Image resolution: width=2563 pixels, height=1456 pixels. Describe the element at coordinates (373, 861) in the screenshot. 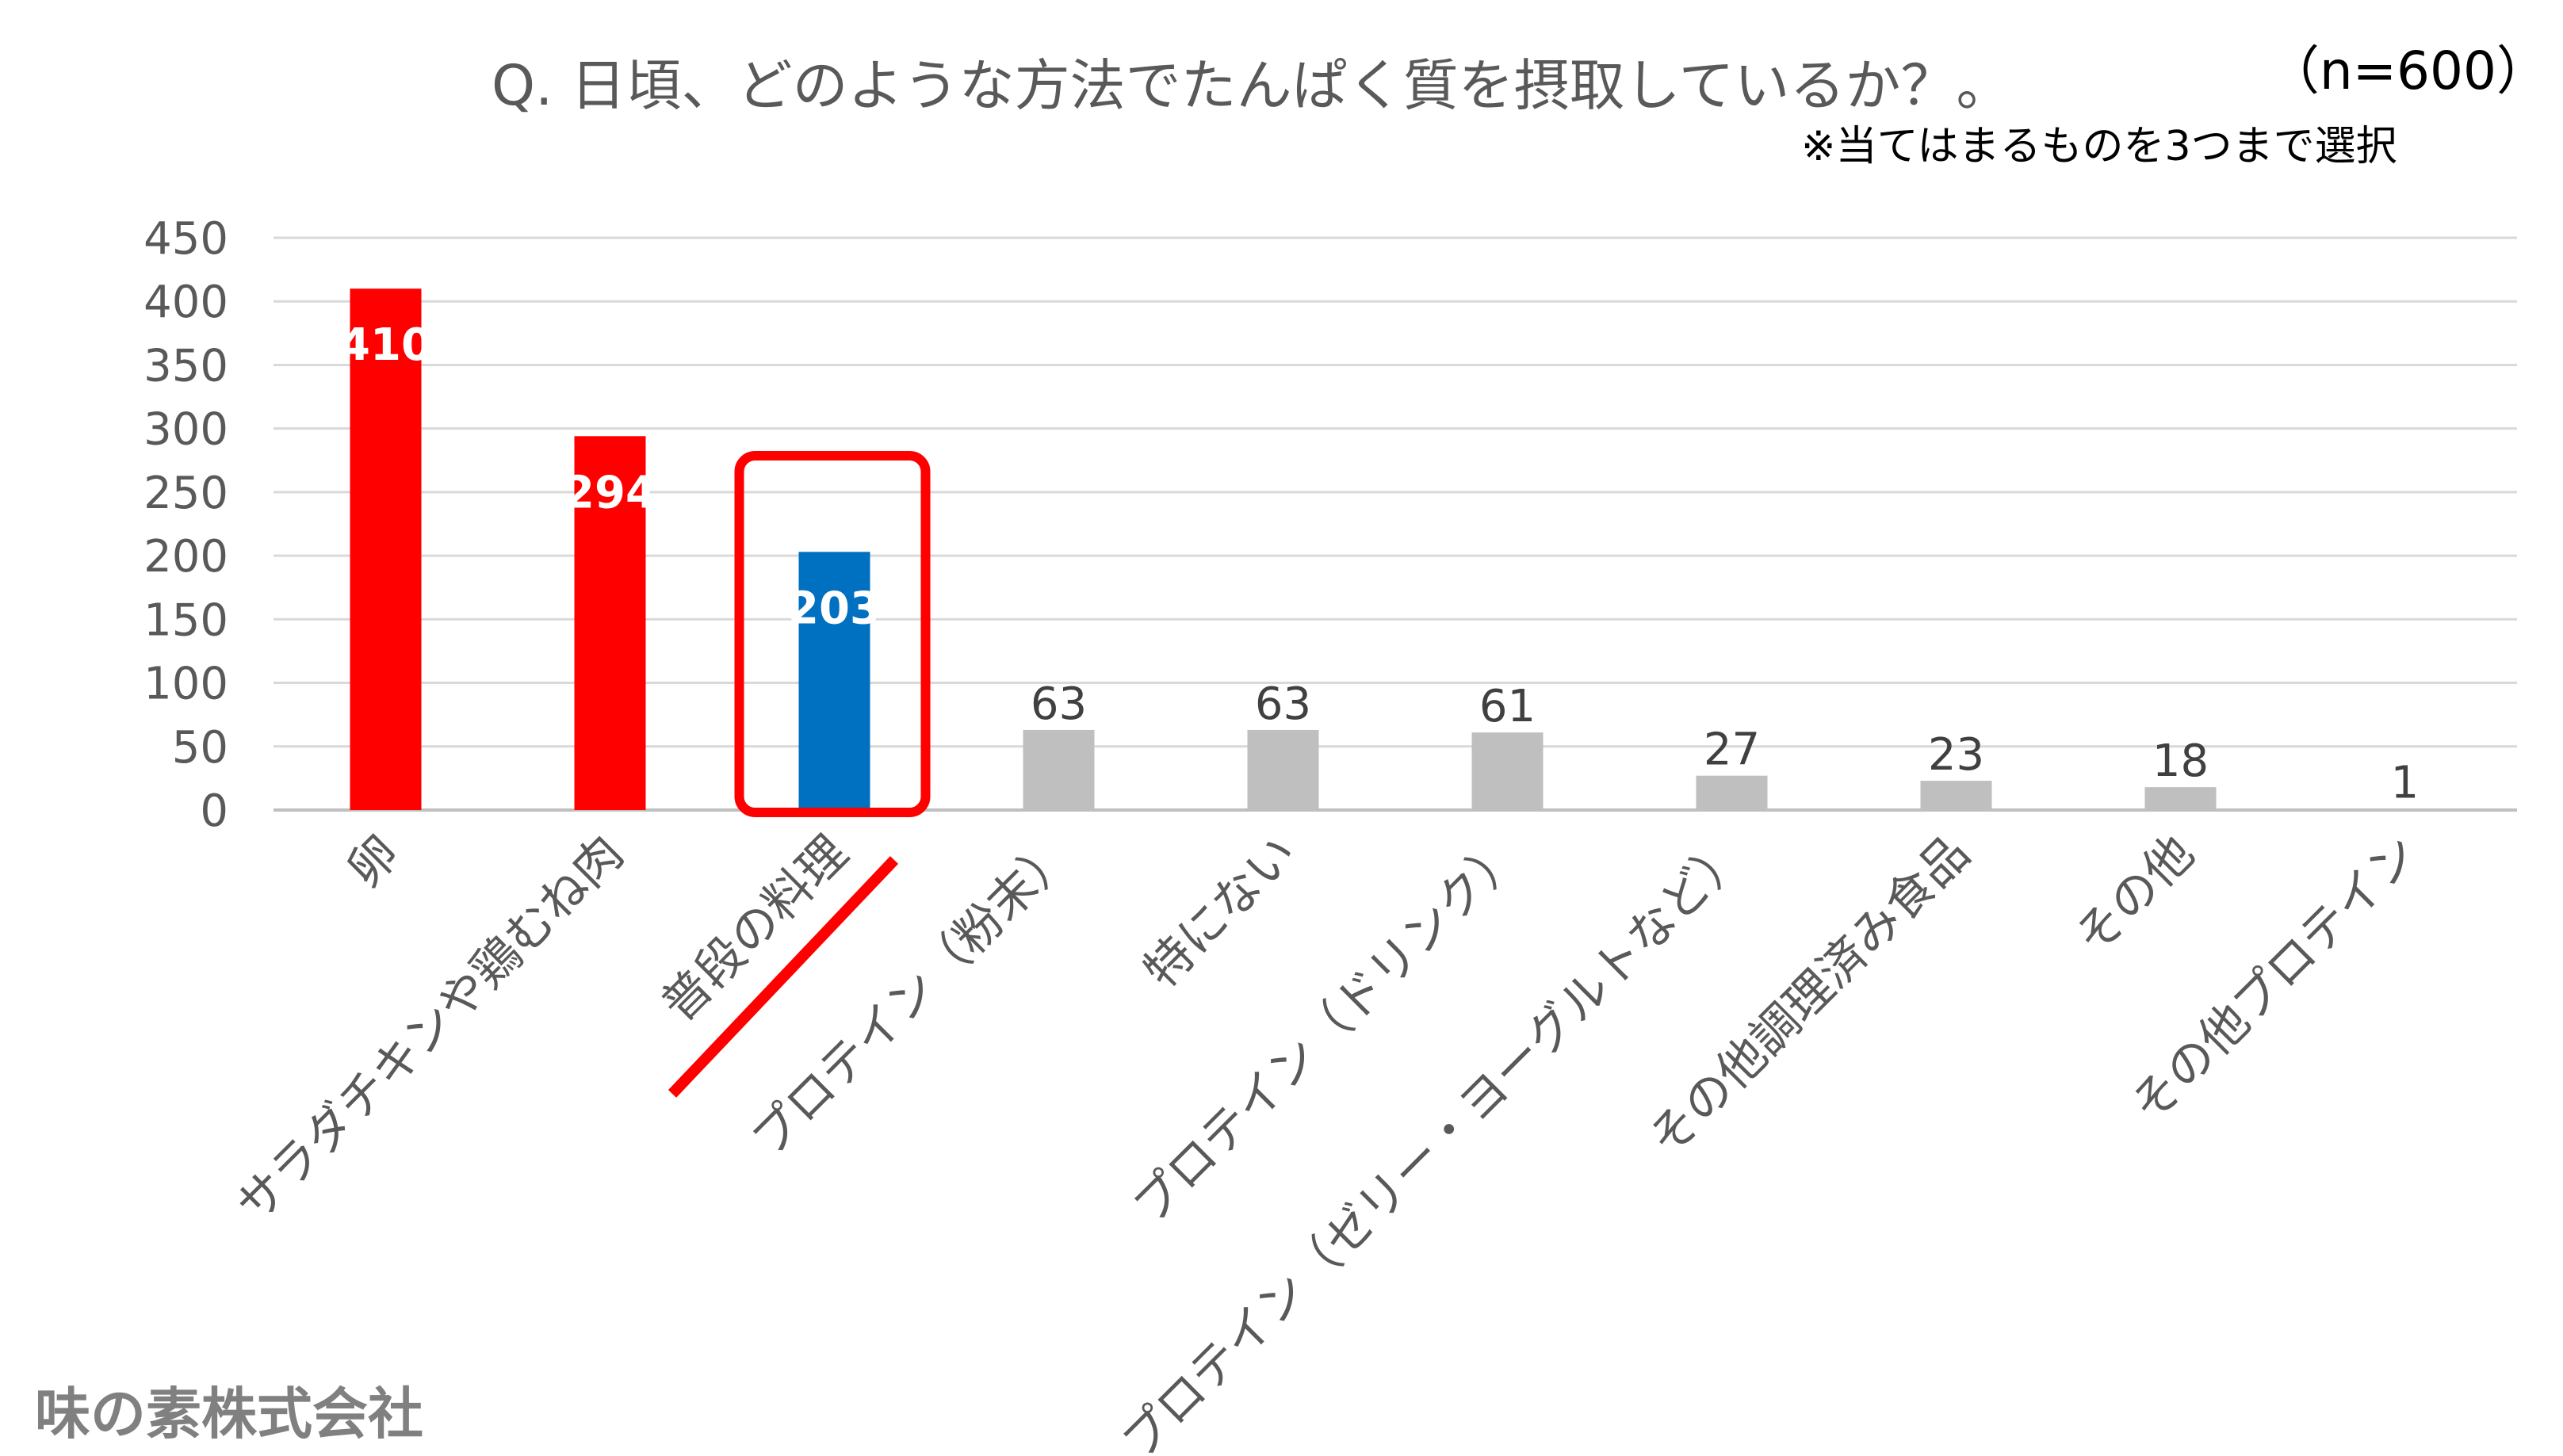

I see `x-tick-label: 卵` at that location.